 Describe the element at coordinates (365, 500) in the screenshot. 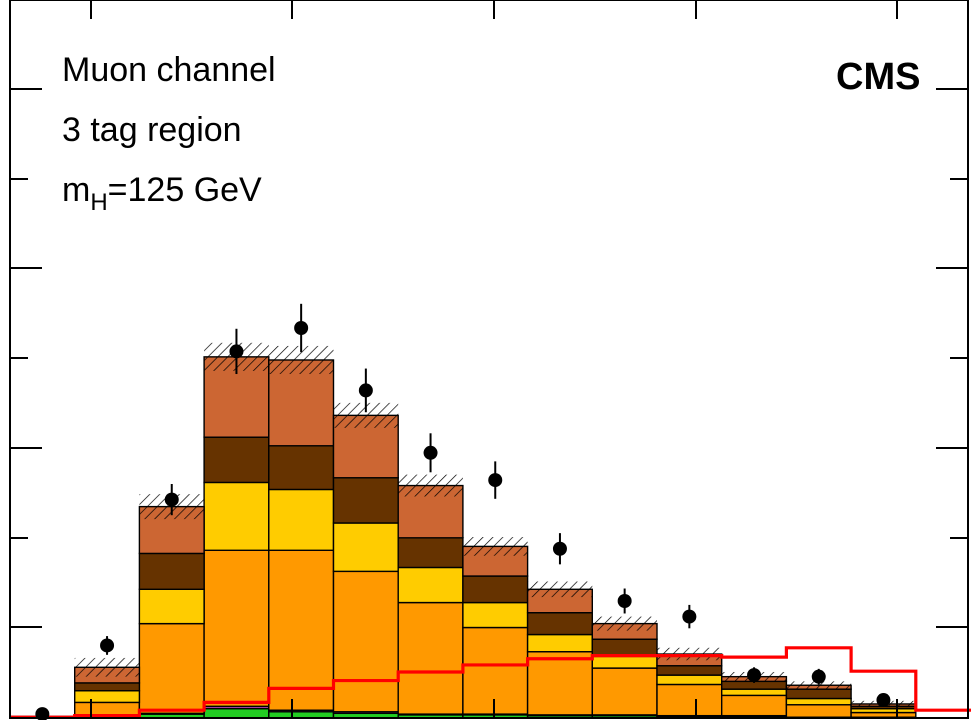

I see `bar-series4-bin5` at that location.